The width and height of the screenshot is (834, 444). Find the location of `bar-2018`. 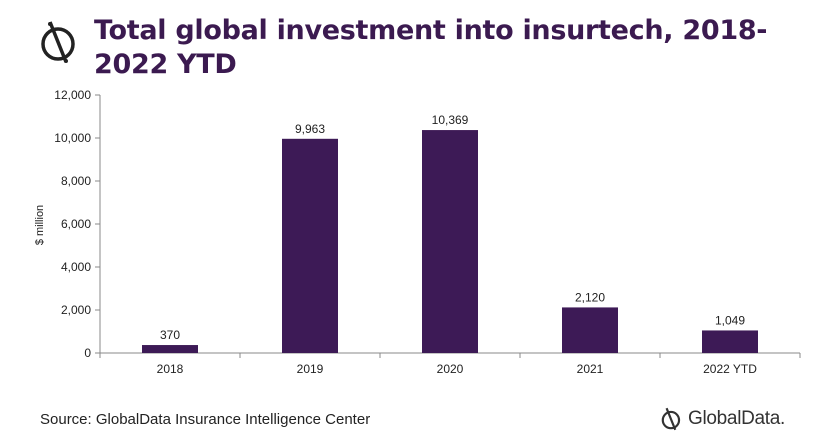

bar-2018 is located at coordinates (170, 349).